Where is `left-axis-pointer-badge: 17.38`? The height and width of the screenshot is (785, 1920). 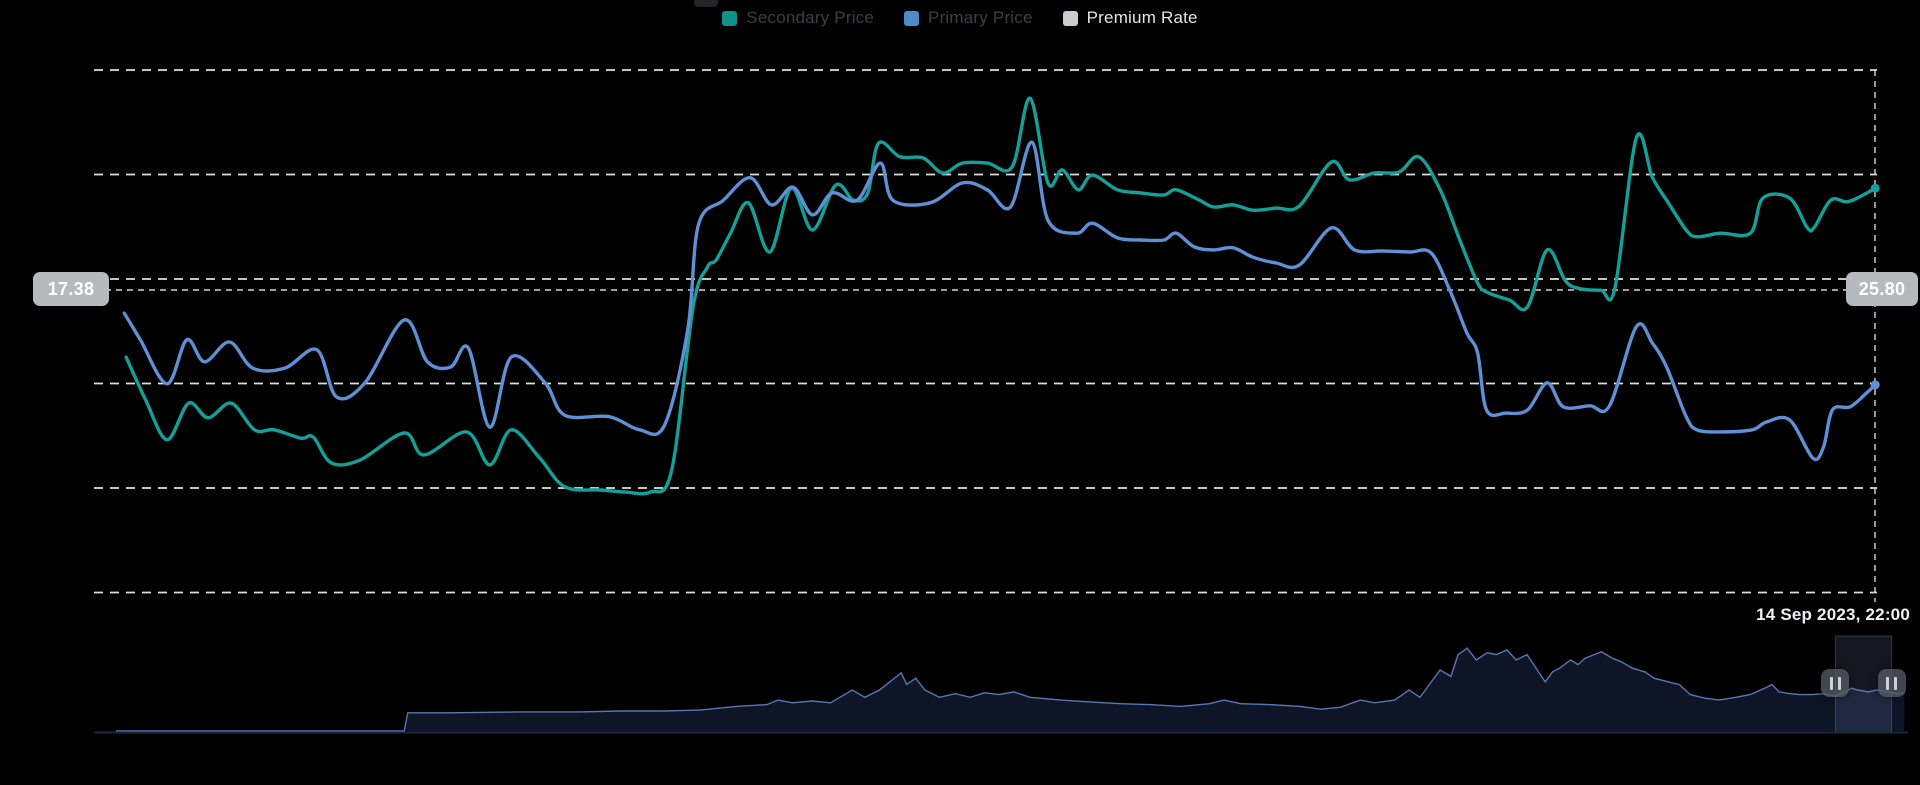
left-axis-pointer-badge: 17.38 is located at coordinates (71, 289).